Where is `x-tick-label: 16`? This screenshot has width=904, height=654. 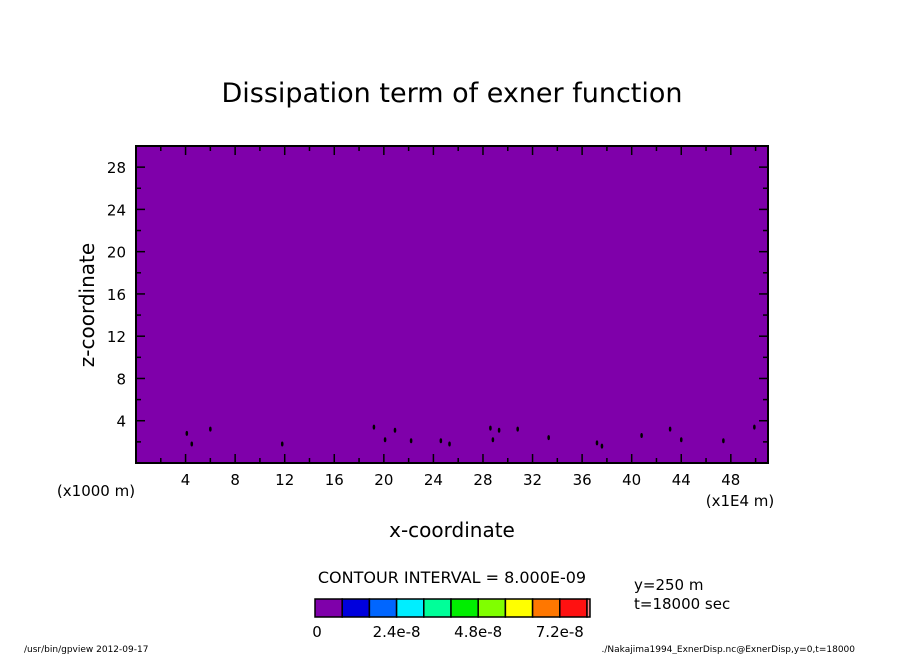
x-tick-label: 16 is located at coordinates (334, 480).